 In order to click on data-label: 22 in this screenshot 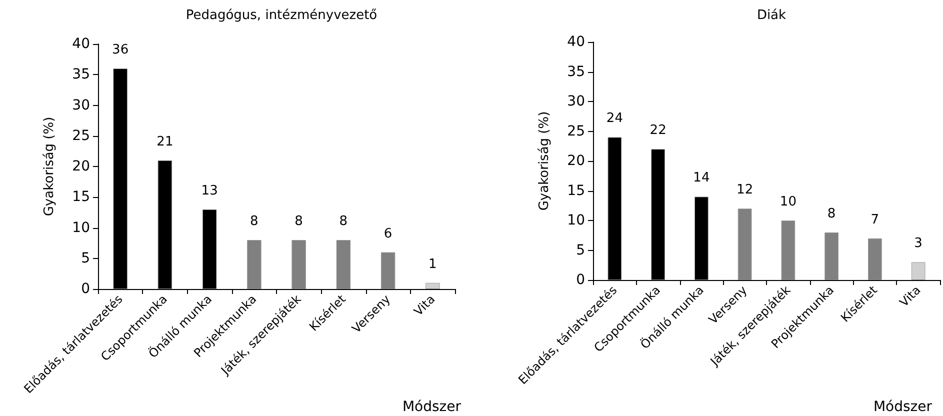, I will do `click(658, 130)`.